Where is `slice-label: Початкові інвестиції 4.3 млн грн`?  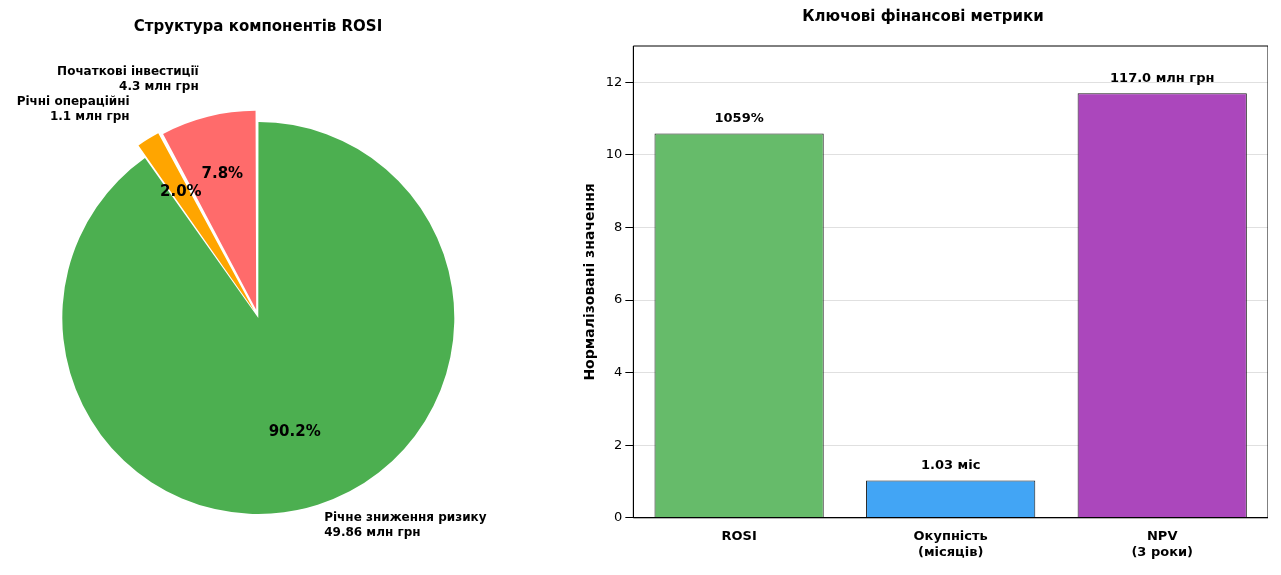 slice-label: Початкові інвестиції 4.3 млн грн is located at coordinates (128, 79).